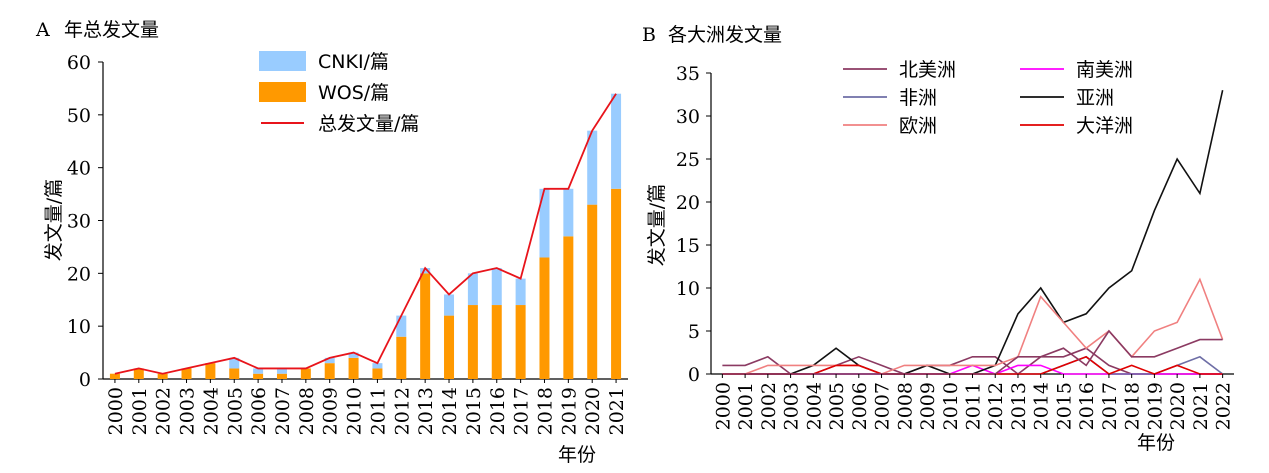 The height and width of the screenshot is (473, 1269). I want to click on line-南美洲, so click(972, 369).